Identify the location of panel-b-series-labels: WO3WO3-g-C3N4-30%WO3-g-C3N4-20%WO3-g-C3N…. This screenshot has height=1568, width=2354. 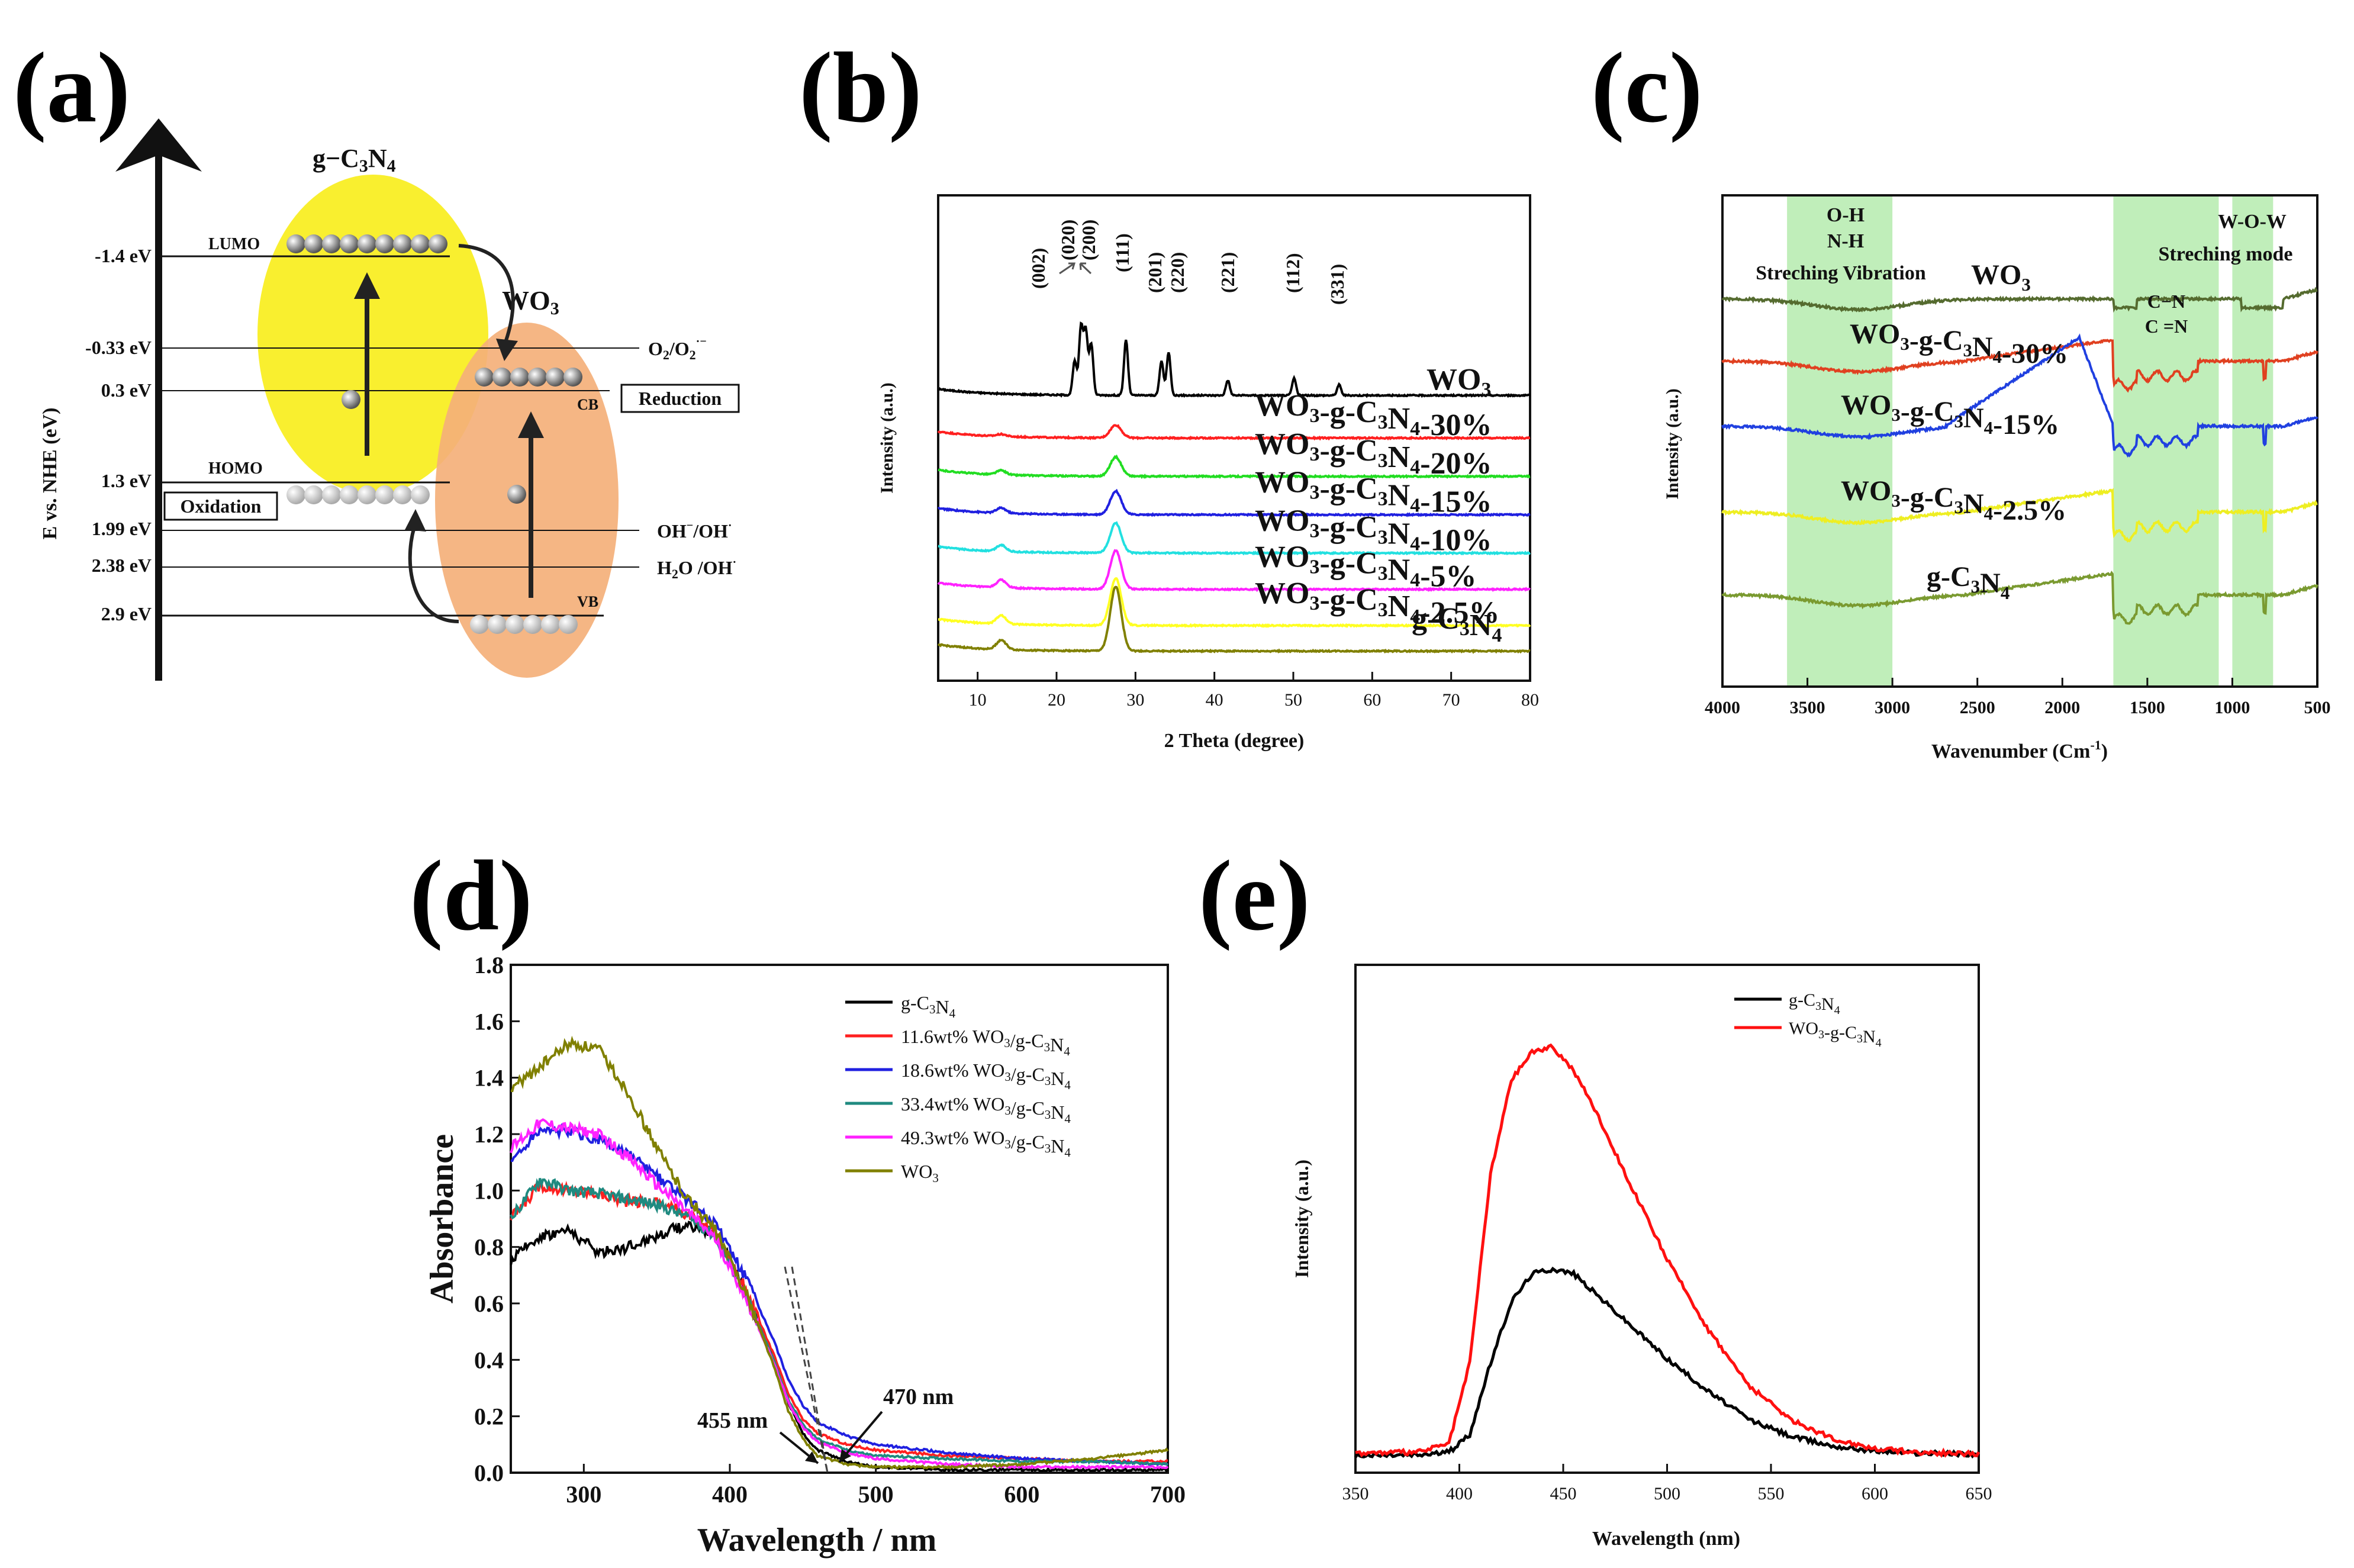
(1379, 504).